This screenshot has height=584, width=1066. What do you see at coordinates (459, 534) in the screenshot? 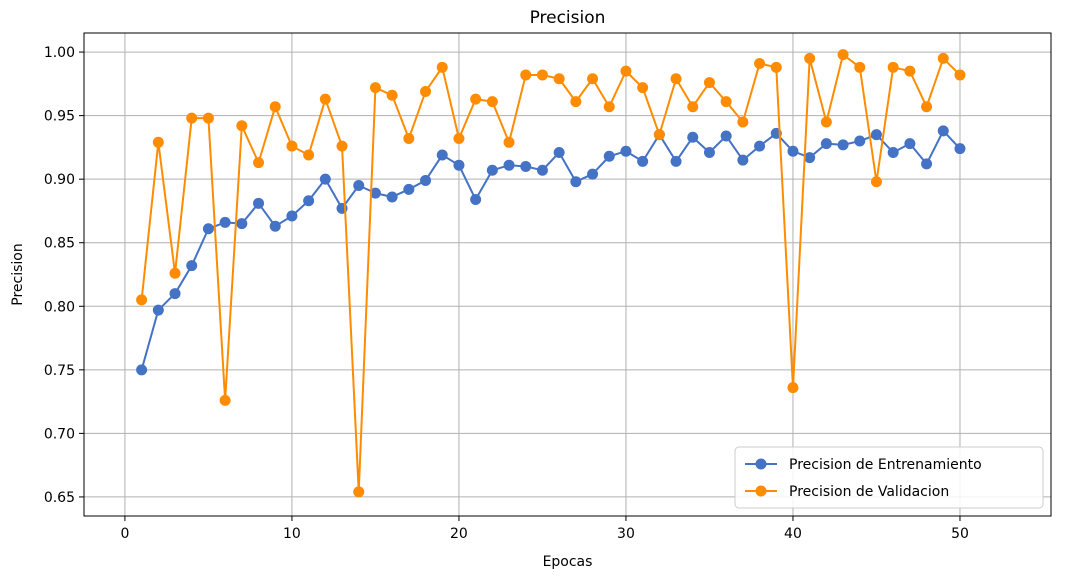
I see `x-tick-label: 20` at bounding box center [459, 534].